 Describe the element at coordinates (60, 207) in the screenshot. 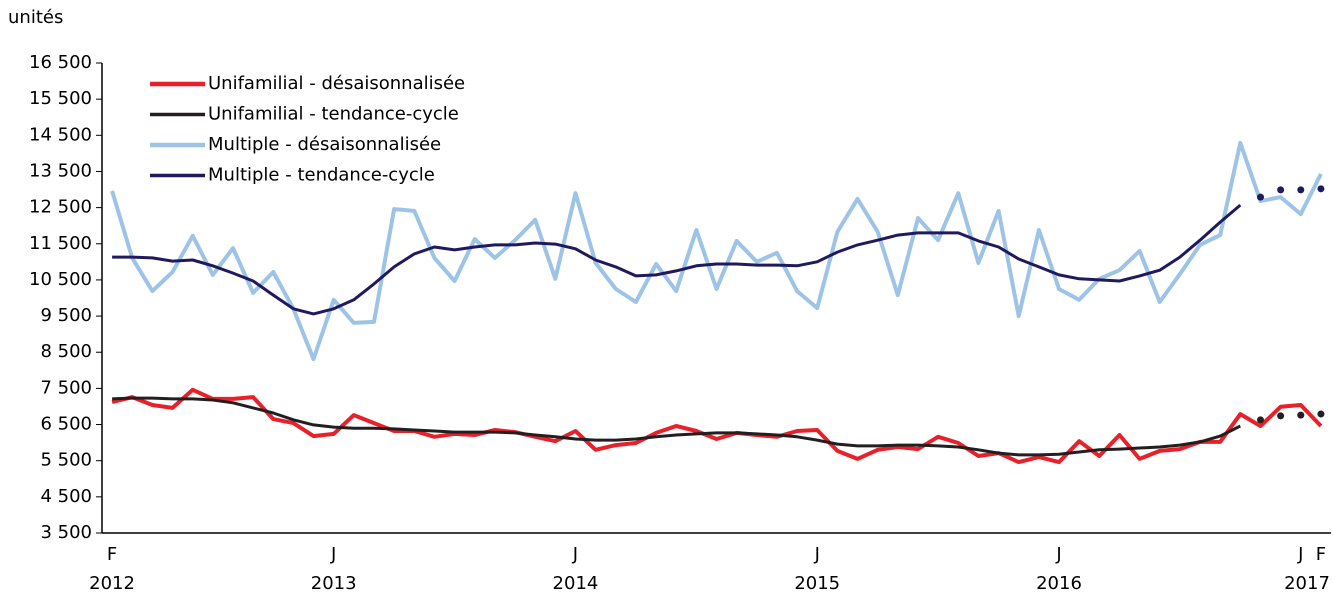

I see `y-tick-label: 12 500` at that location.